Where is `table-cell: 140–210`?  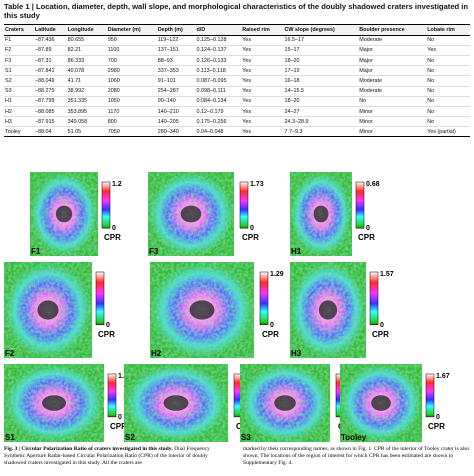
table-cell: 140–210 is located at coordinates (176, 112).